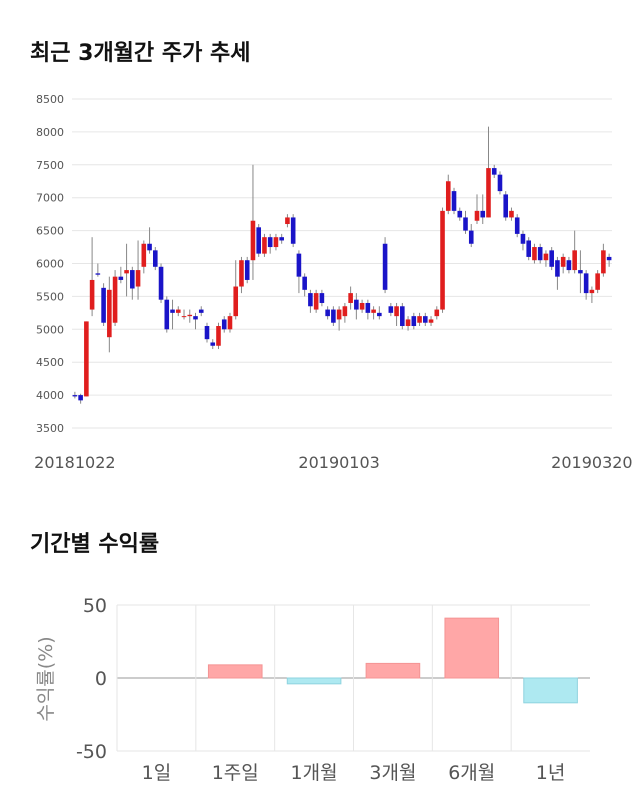  I want to click on x-tick-label: 3개월, so click(392, 773).